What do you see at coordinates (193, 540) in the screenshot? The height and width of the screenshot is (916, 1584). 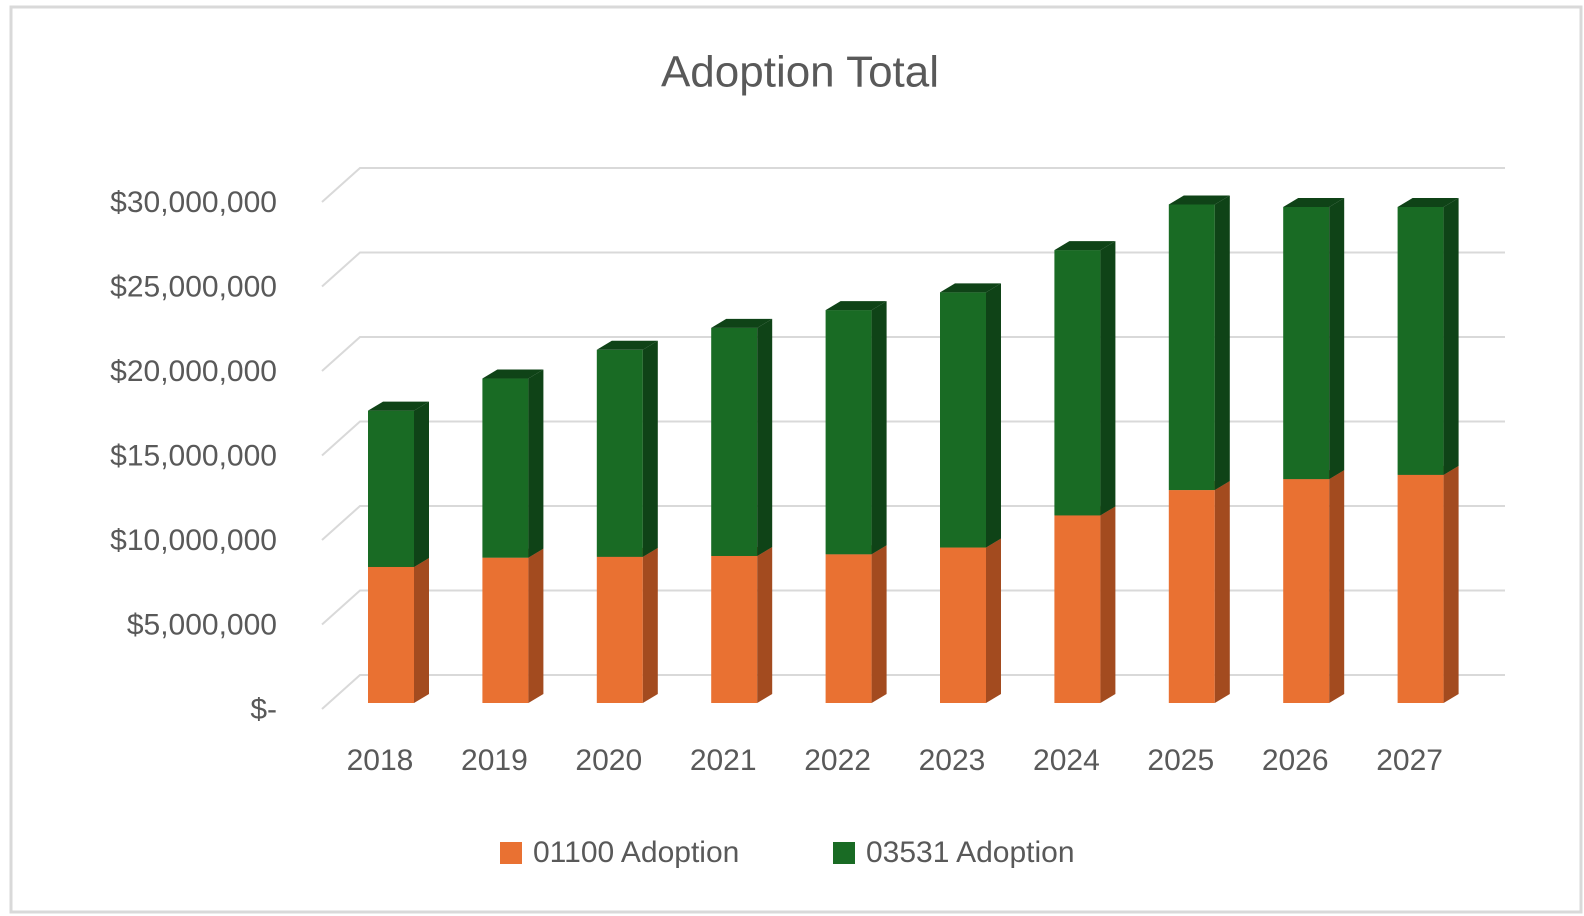 I see `y-tick-label: $10,000,000` at bounding box center [193, 540].